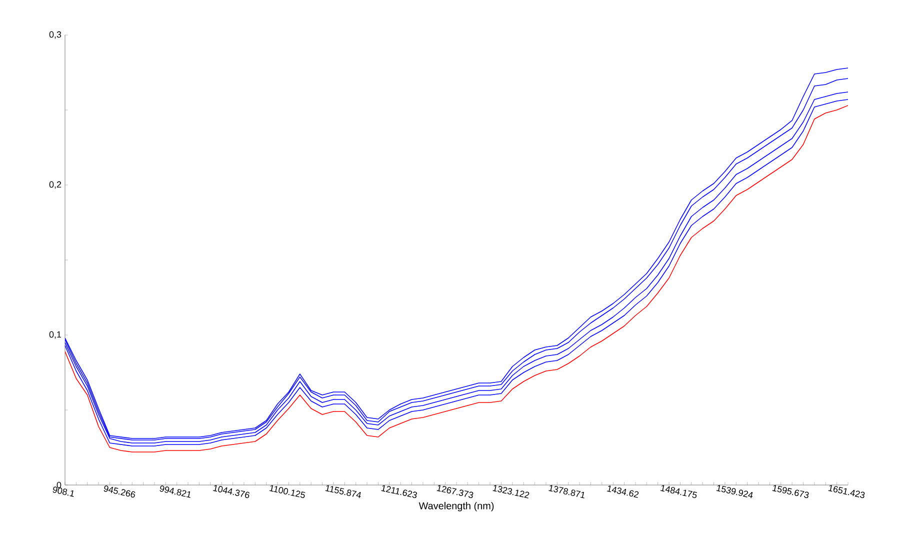 The image size is (899, 544). What do you see at coordinates (55, 35) in the screenshot?
I see `y-tick-label: 0,3` at bounding box center [55, 35].